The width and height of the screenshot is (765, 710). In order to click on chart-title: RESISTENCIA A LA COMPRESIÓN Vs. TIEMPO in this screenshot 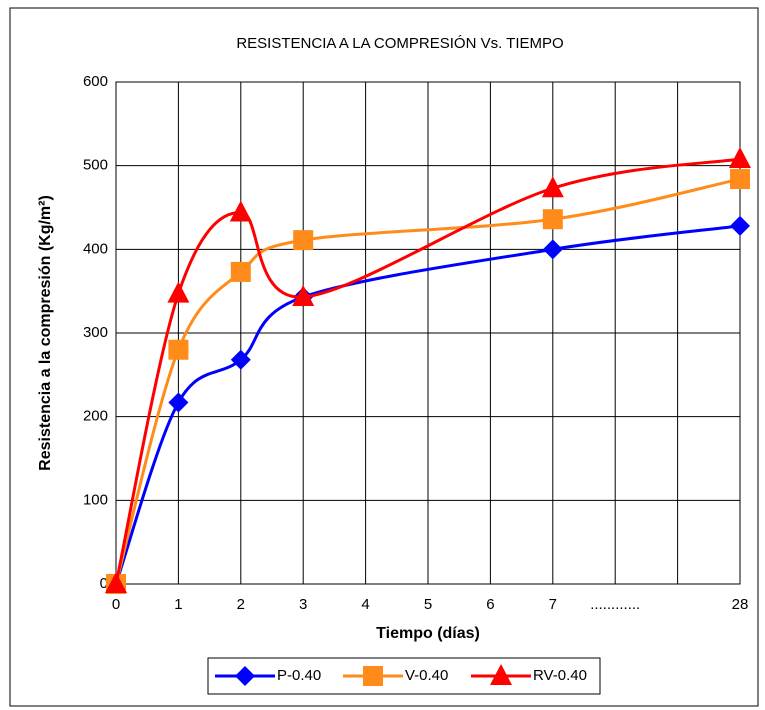, I will do `click(399, 43)`.